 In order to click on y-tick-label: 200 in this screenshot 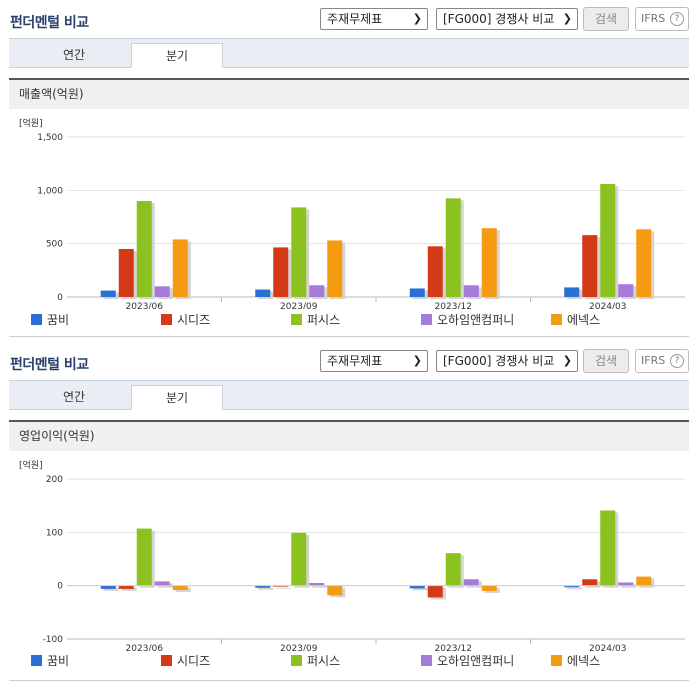, I will do `click(54, 480)`.